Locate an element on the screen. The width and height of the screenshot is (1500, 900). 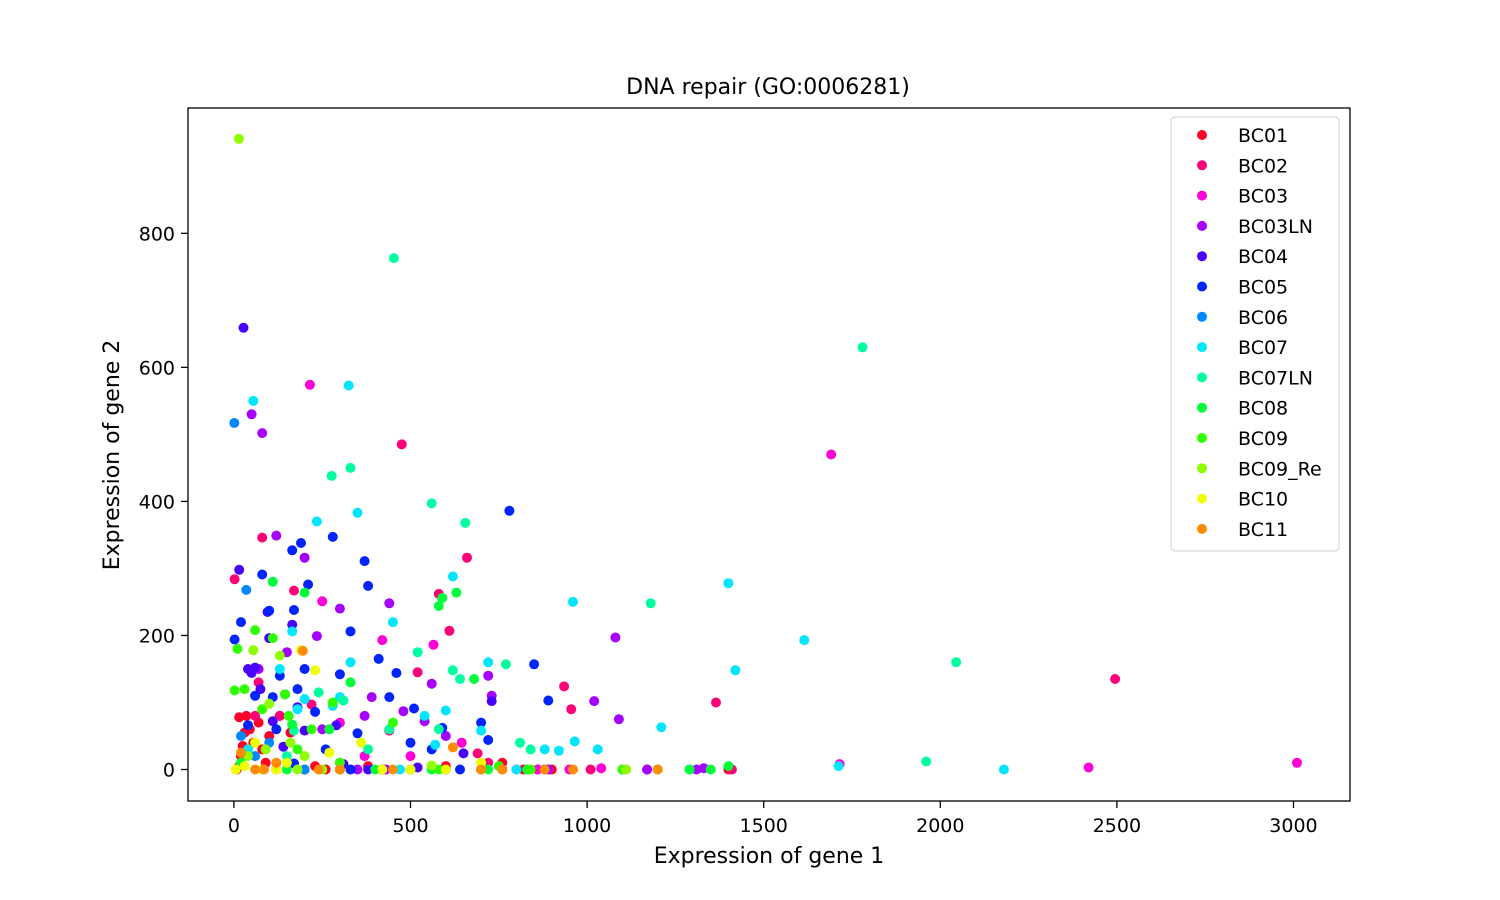
x-tick-label: 2000 is located at coordinates (940, 826).